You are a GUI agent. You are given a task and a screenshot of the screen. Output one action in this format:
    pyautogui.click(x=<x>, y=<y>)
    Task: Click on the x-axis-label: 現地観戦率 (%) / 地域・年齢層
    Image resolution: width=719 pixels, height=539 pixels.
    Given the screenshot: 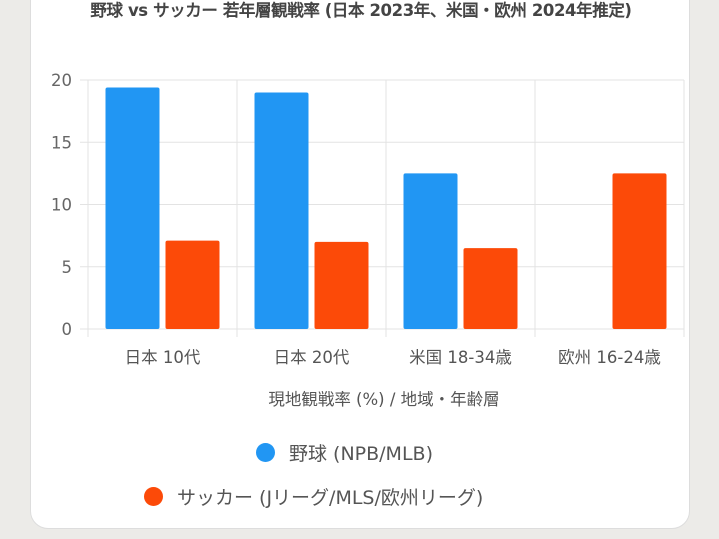 What is the action you would take?
    pyautogui.click(x=383, y=399)
    